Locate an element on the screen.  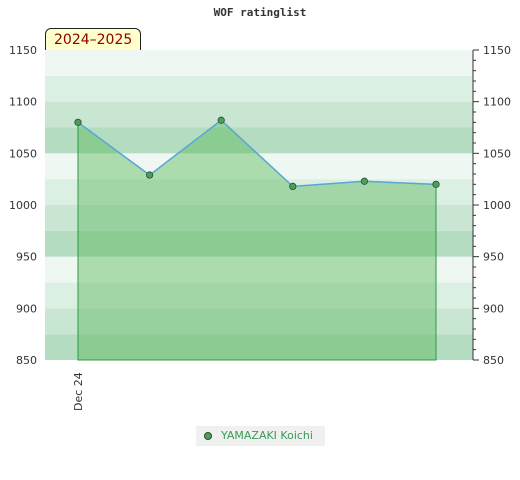
point-layer is located at coordinates (257, 153).